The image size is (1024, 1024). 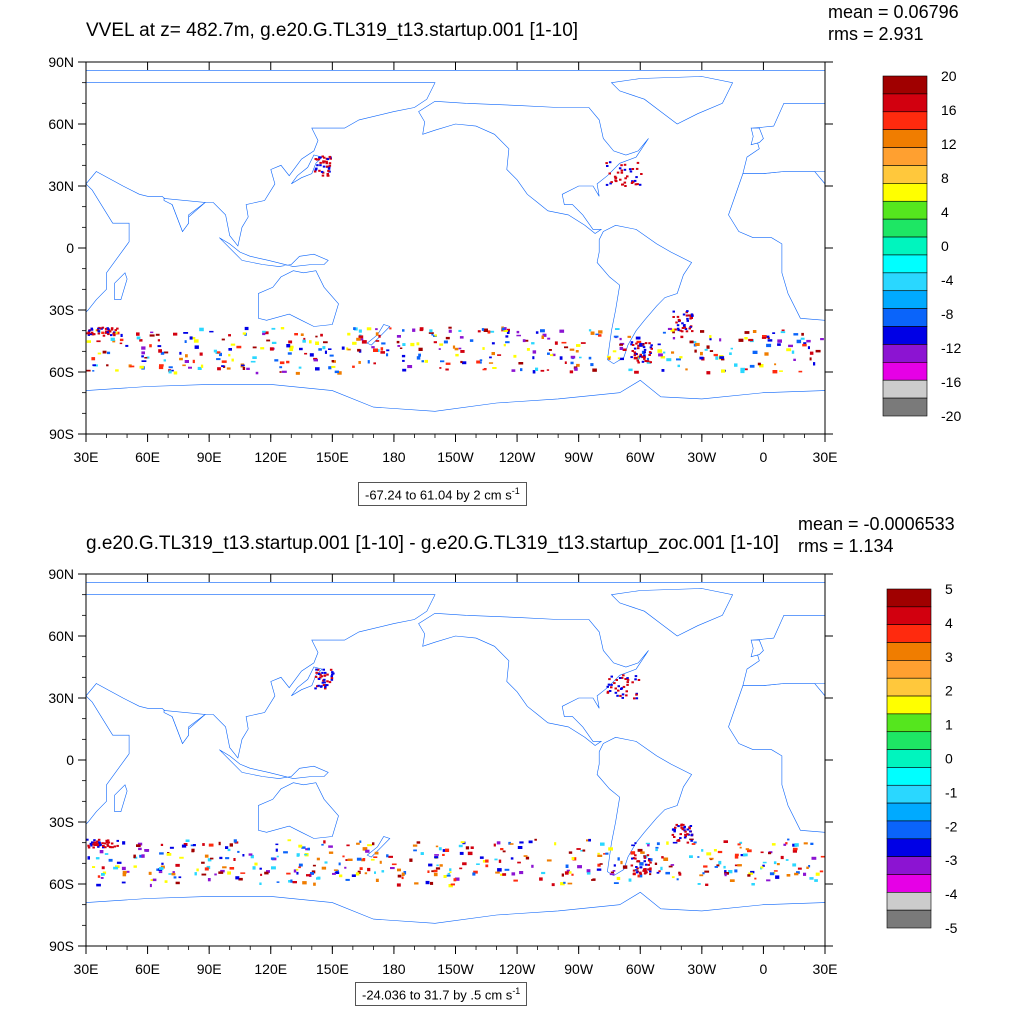 What do you see at coordinates (949, 589) in the screenshot?
I see `colorbar-label: 5` at bounding box center [949, 589].